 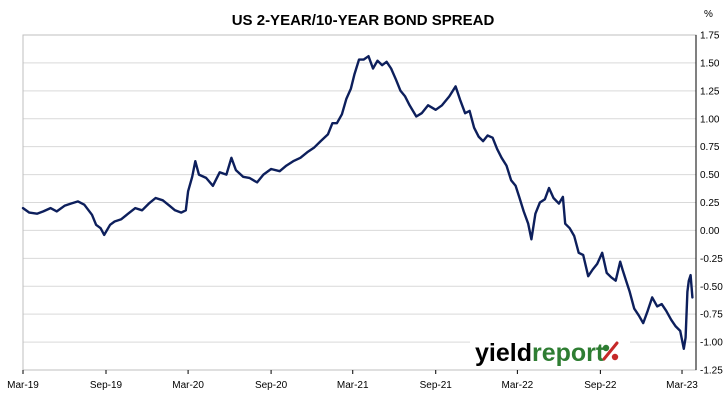 I want to click on y-tick-label: 1.25, so click(x=710, y=91).